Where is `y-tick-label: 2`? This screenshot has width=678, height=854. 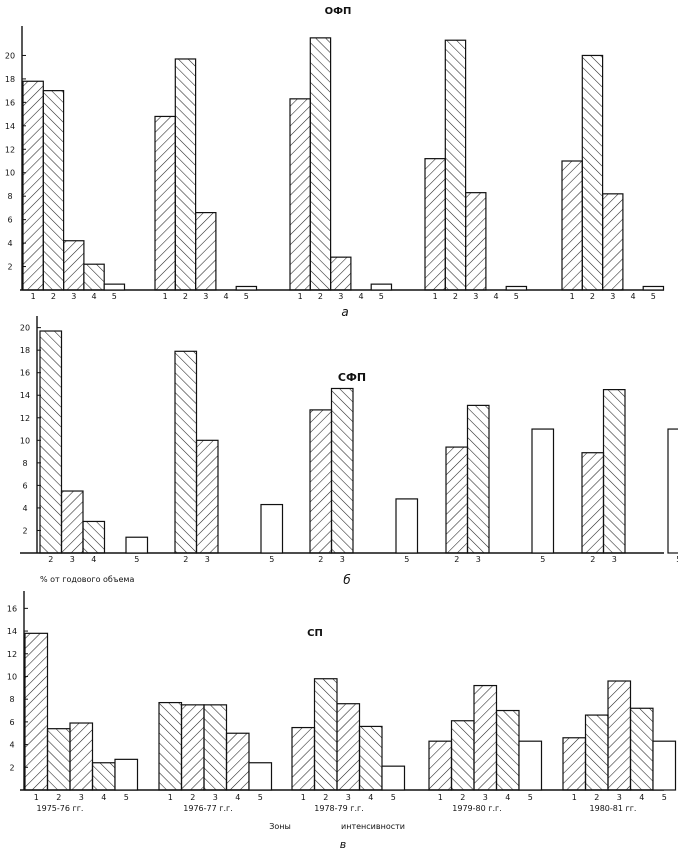
y-tick-label: 2 is located at coordinates (24, 530).